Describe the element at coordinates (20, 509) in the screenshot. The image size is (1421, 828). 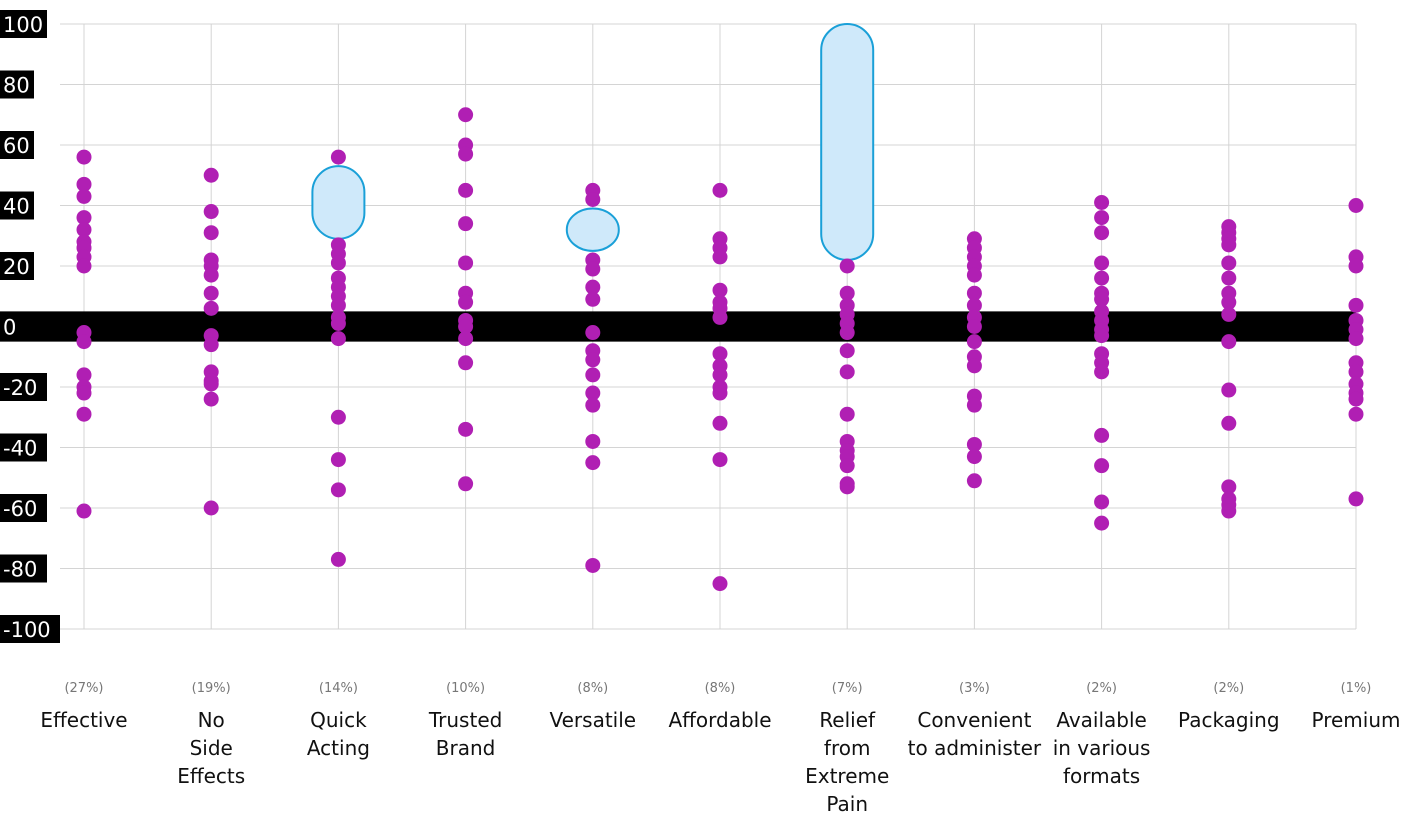
I see `y-tick-label: -60` at that location.